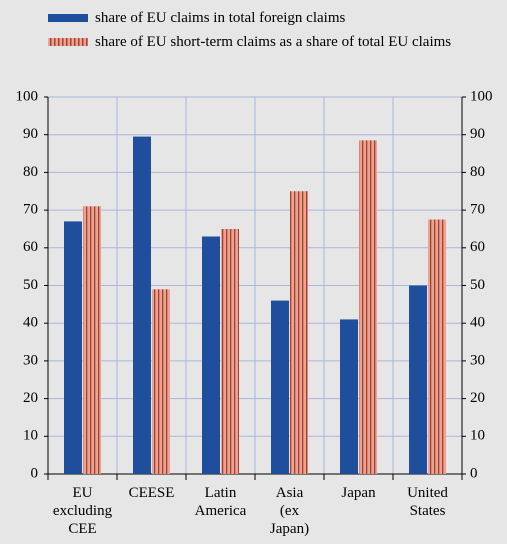  I want to click on x-tick-label: United States, so click(427, 502).